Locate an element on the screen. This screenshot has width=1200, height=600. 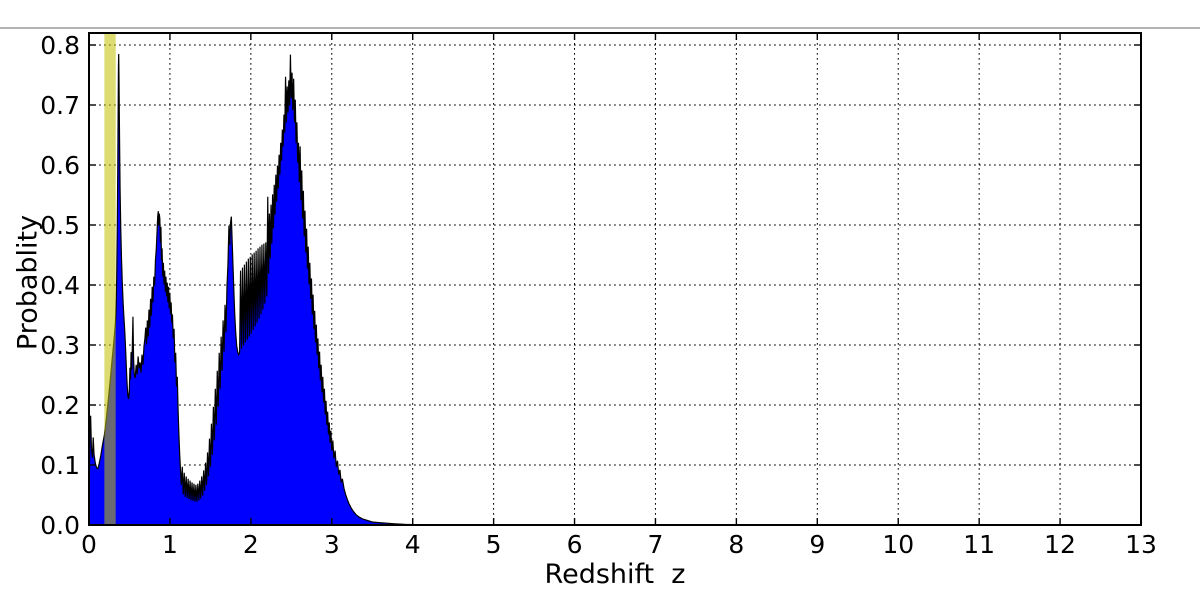
window-top-border is located at coordinates (600, 28).